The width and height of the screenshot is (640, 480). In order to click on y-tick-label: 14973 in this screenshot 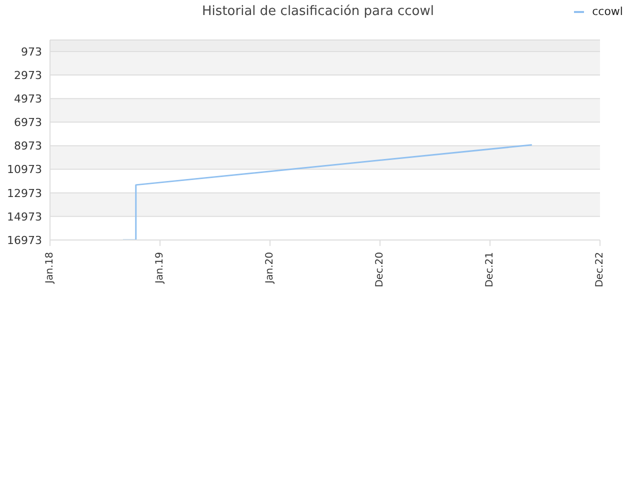, I will do `click(24, 217)`.